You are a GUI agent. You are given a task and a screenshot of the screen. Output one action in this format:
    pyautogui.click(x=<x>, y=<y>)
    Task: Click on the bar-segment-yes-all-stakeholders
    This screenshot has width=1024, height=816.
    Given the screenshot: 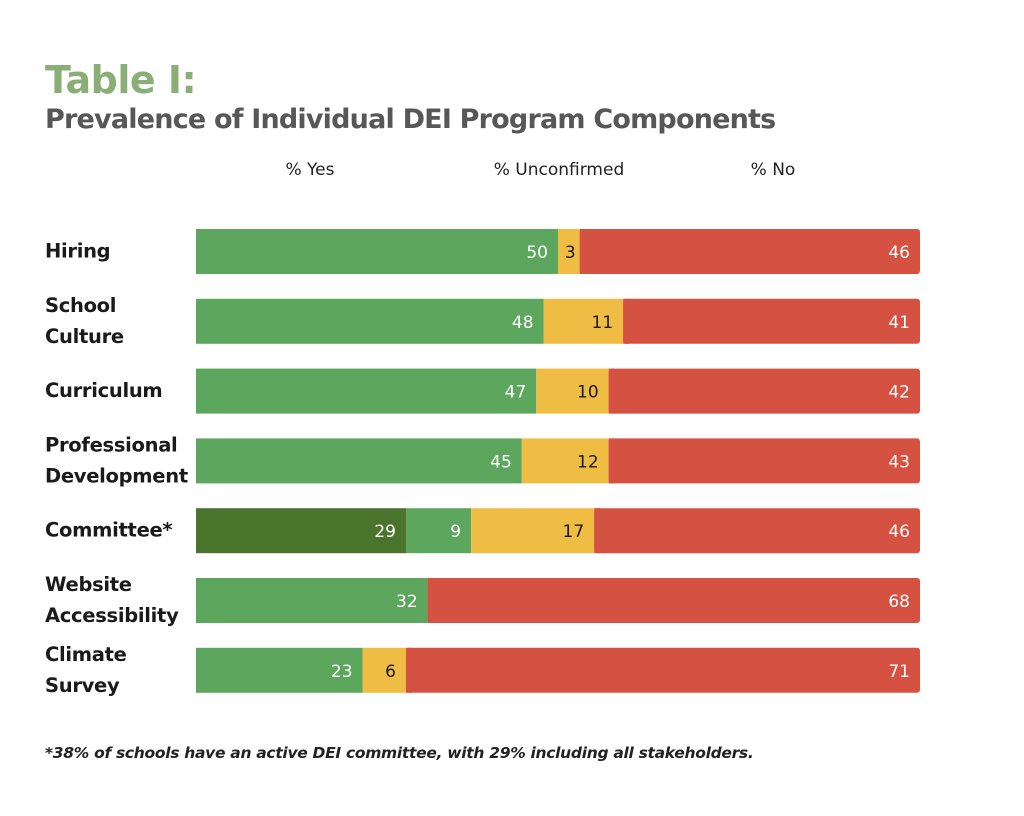 What is the action you would take?
    pyautogui.click(x=301, y=531)
    